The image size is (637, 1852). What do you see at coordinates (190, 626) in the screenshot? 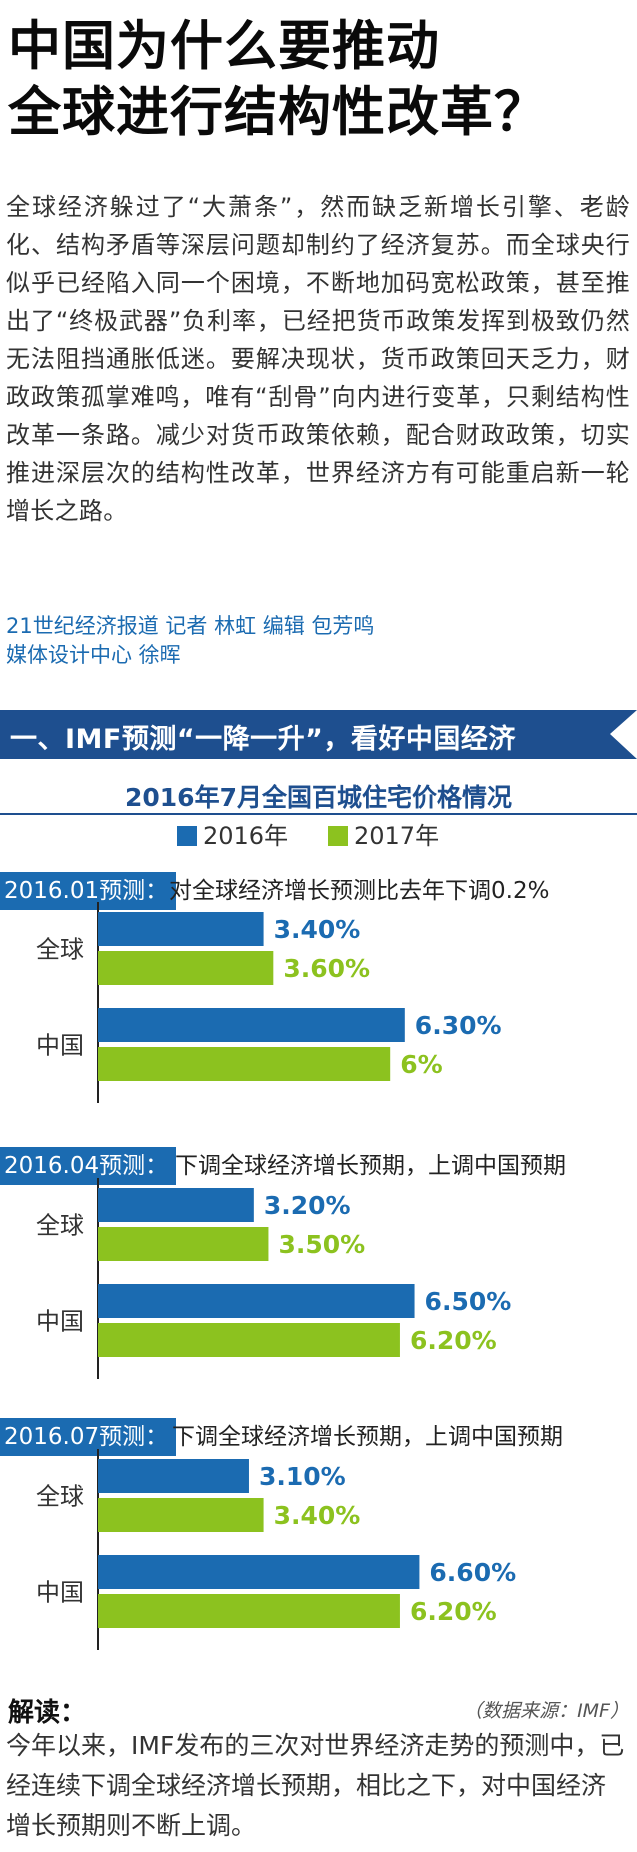
I see `credits-reporters: 21世纪经济报道 记者 林虹 编辑 包芳鸣` at bounding box center [190, 626].